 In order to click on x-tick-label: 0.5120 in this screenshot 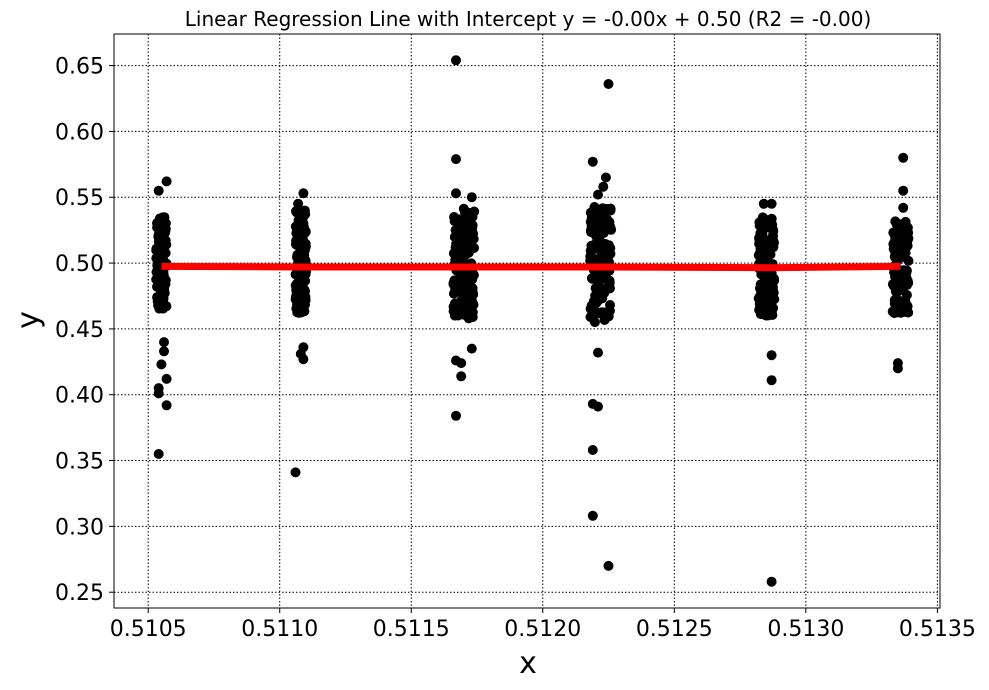, I will do `click(542, 629)`.